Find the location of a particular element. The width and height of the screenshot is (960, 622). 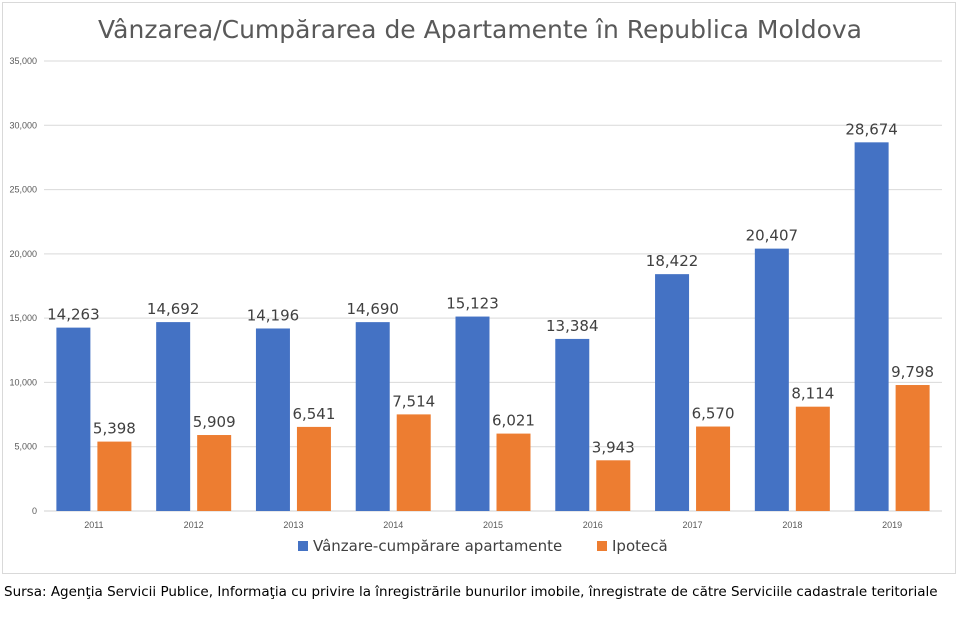

y-tick-label: 15,000 is located at coordinates (23, 318).